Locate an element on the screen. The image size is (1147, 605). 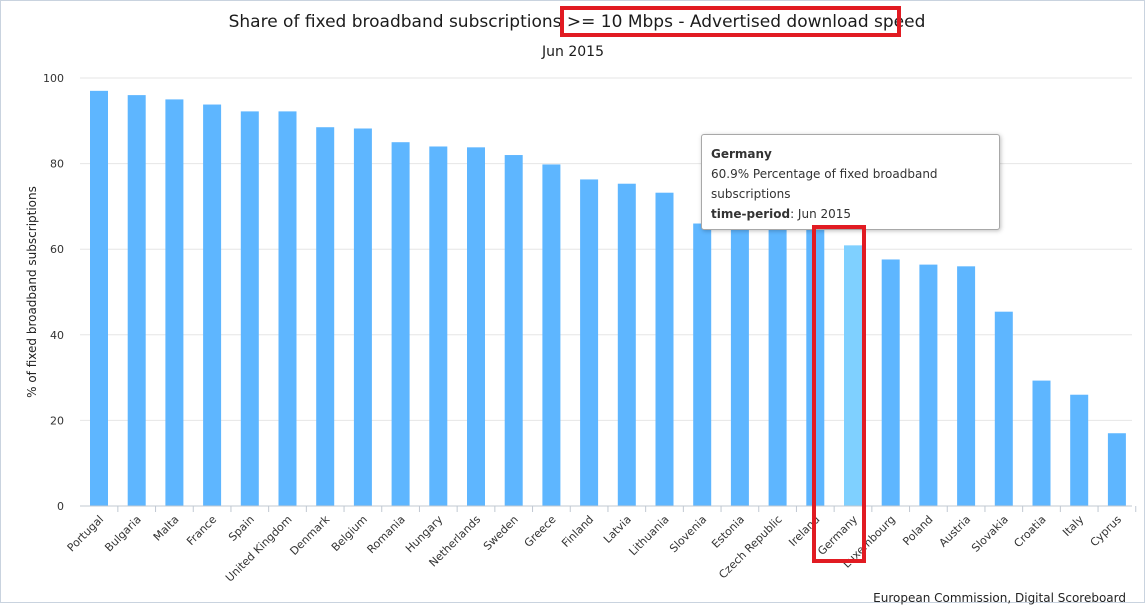
bar-slovakia is located at coordinates (1003, 408).